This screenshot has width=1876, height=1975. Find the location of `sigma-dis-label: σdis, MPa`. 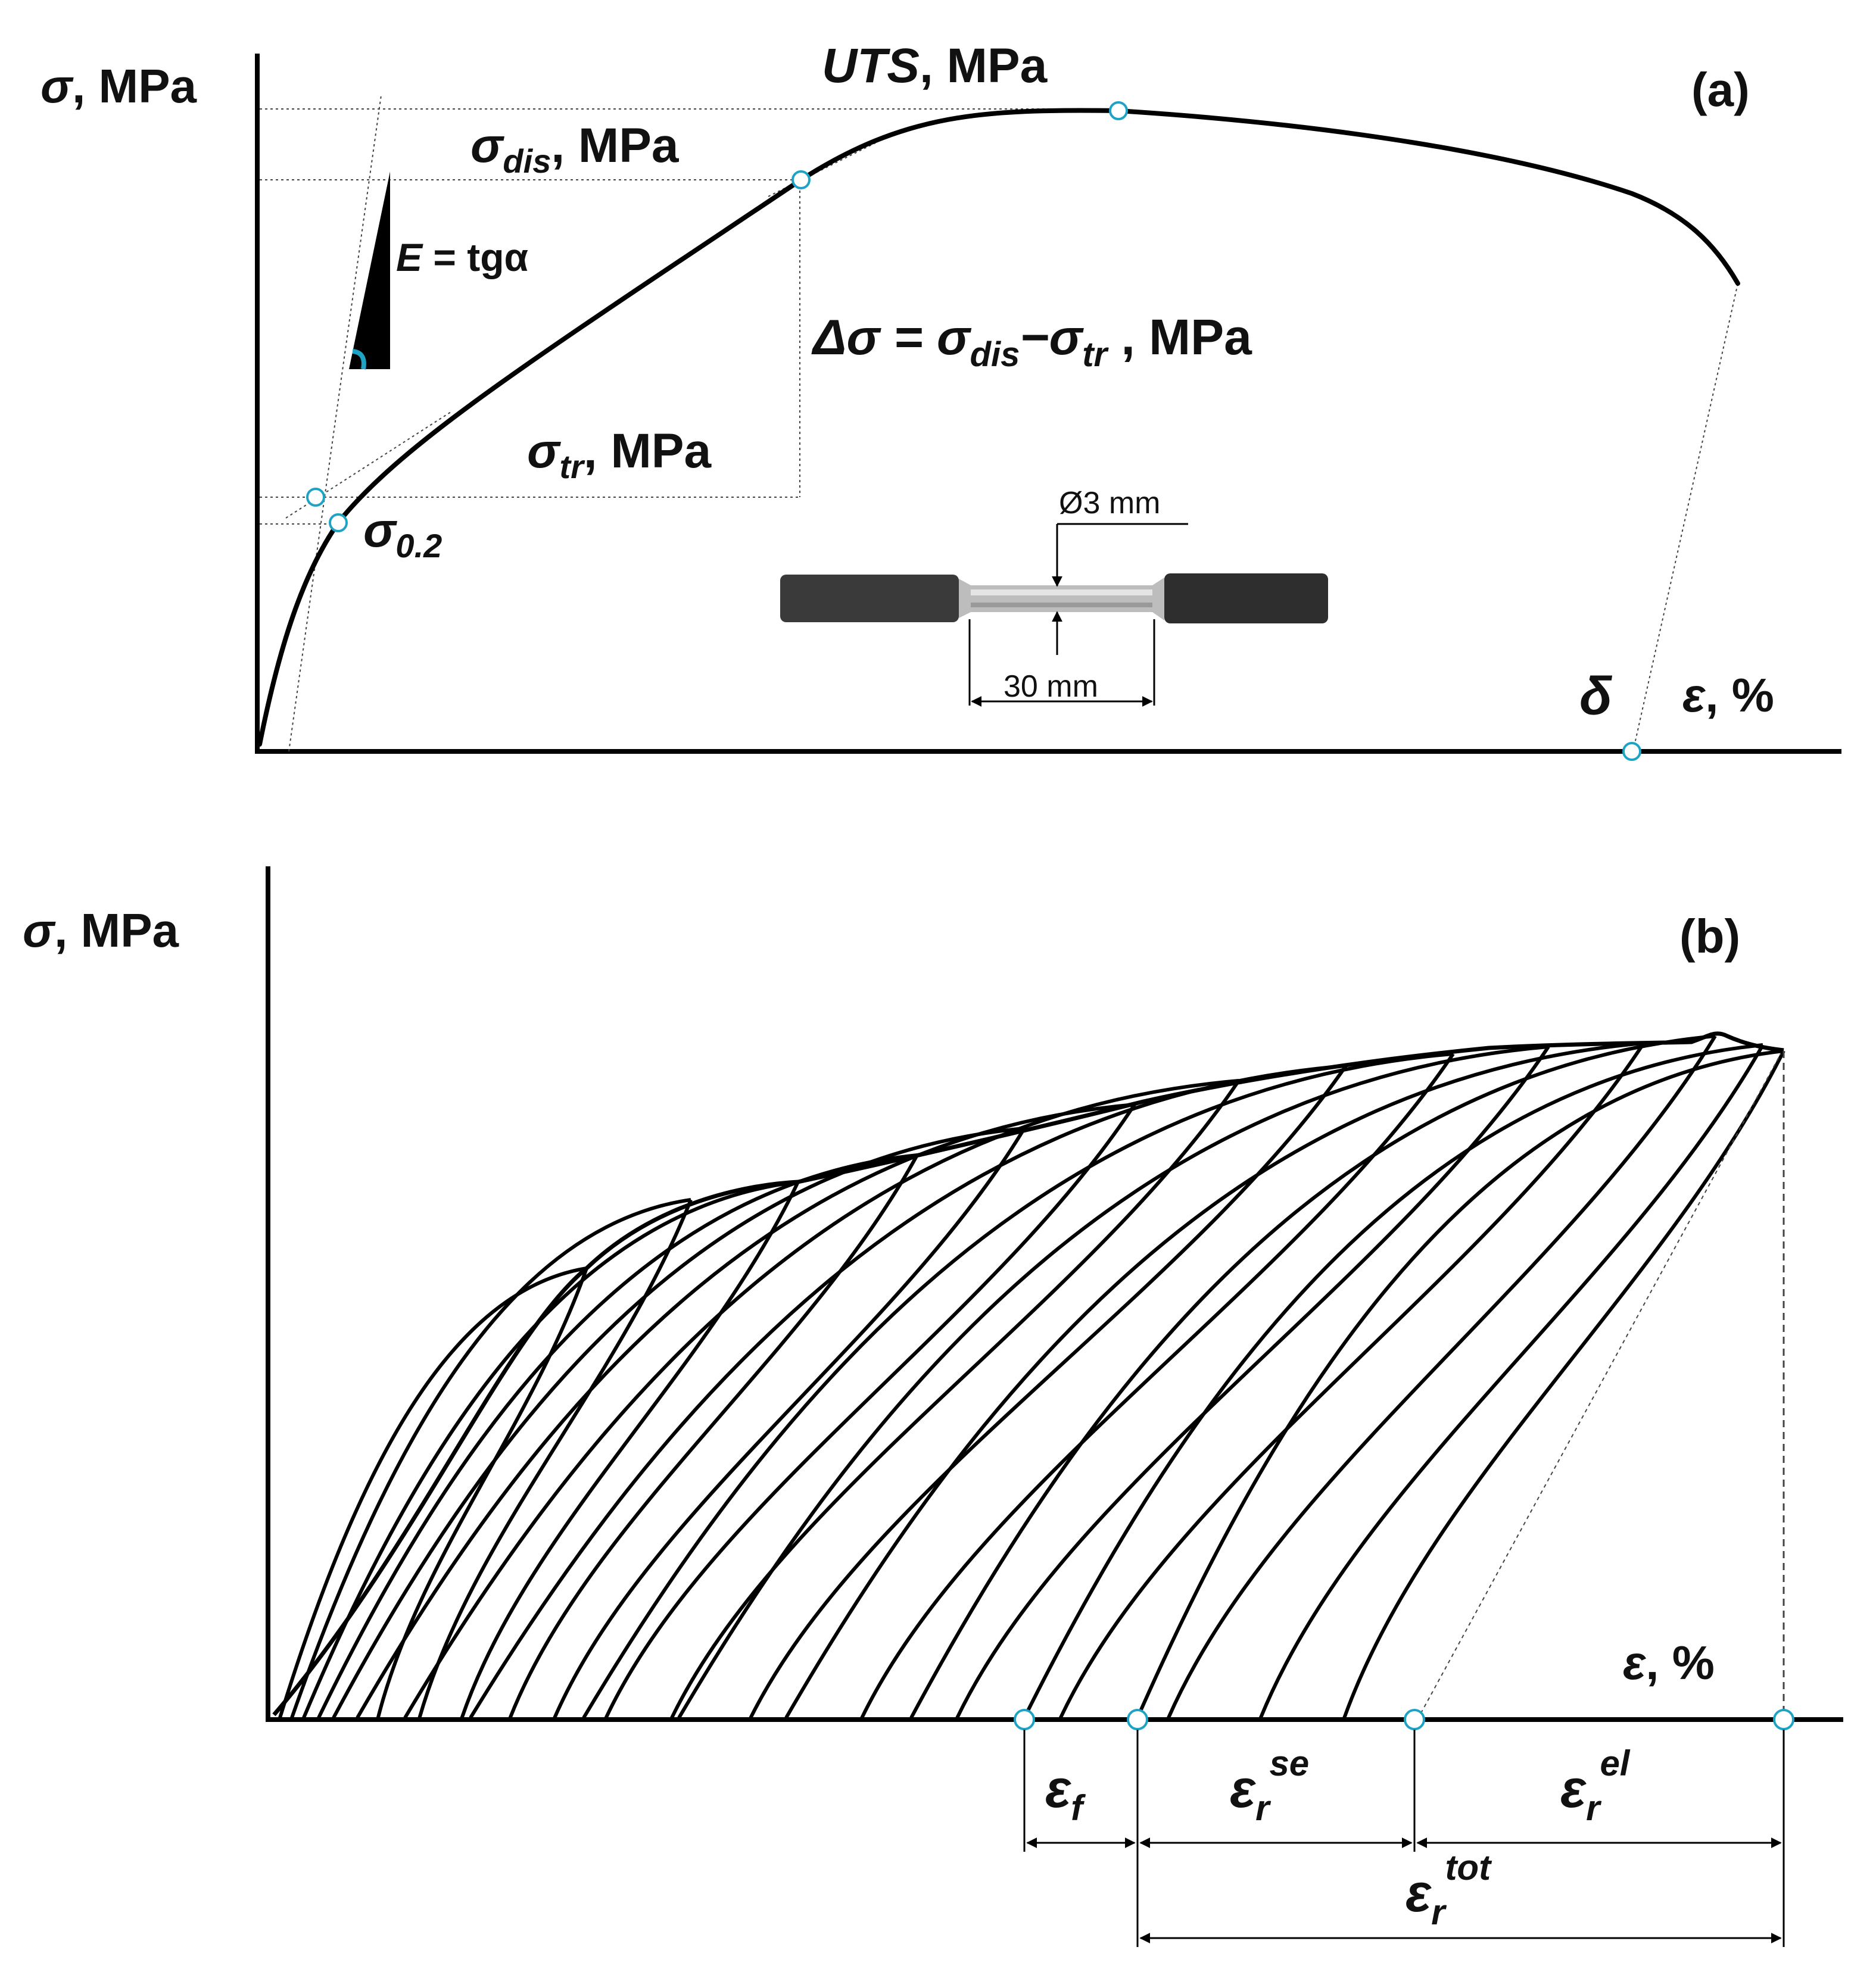

sigma-dis-label: σdis, MPa is located at coordinates (575, 149).